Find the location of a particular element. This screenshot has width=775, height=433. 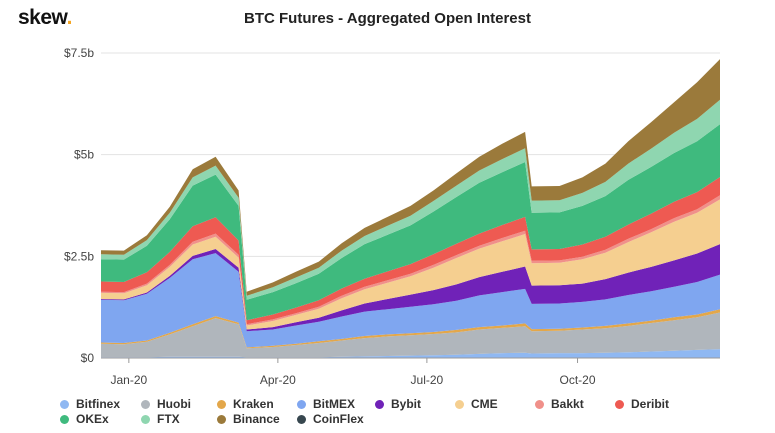

legend-item-kraken: Kraken is located at coordinates (245, 404).